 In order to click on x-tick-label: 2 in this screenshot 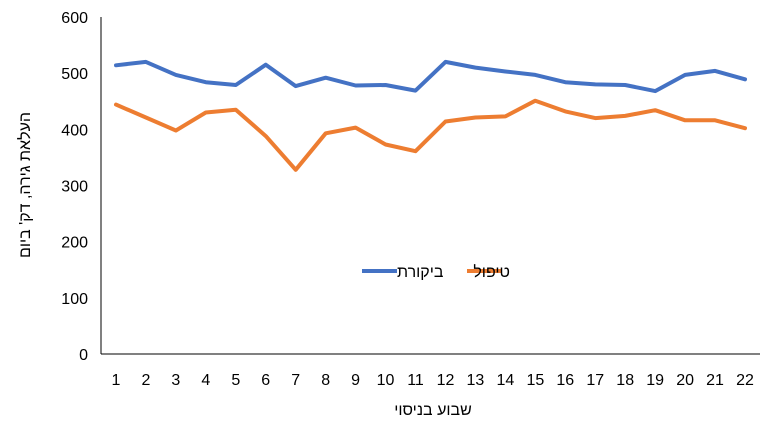, I will do `click(145, 380)`.